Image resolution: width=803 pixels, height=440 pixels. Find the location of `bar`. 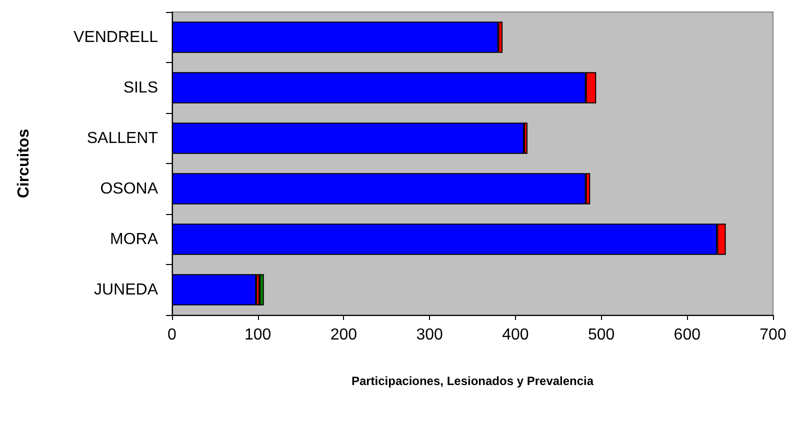

bar is located at coordinates (262, 290).